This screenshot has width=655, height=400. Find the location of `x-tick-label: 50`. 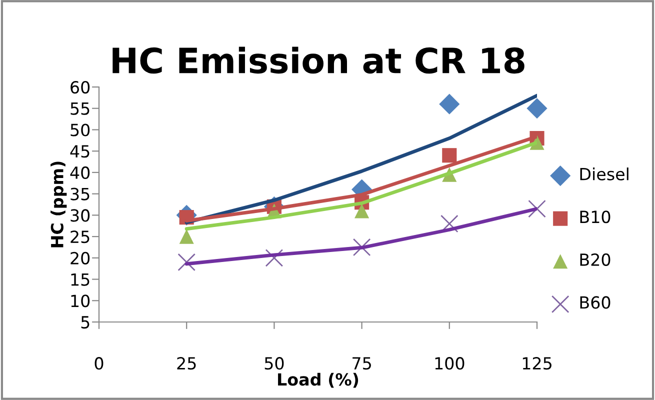

x-tick-label: 50 is located at coordinates (274, 363).